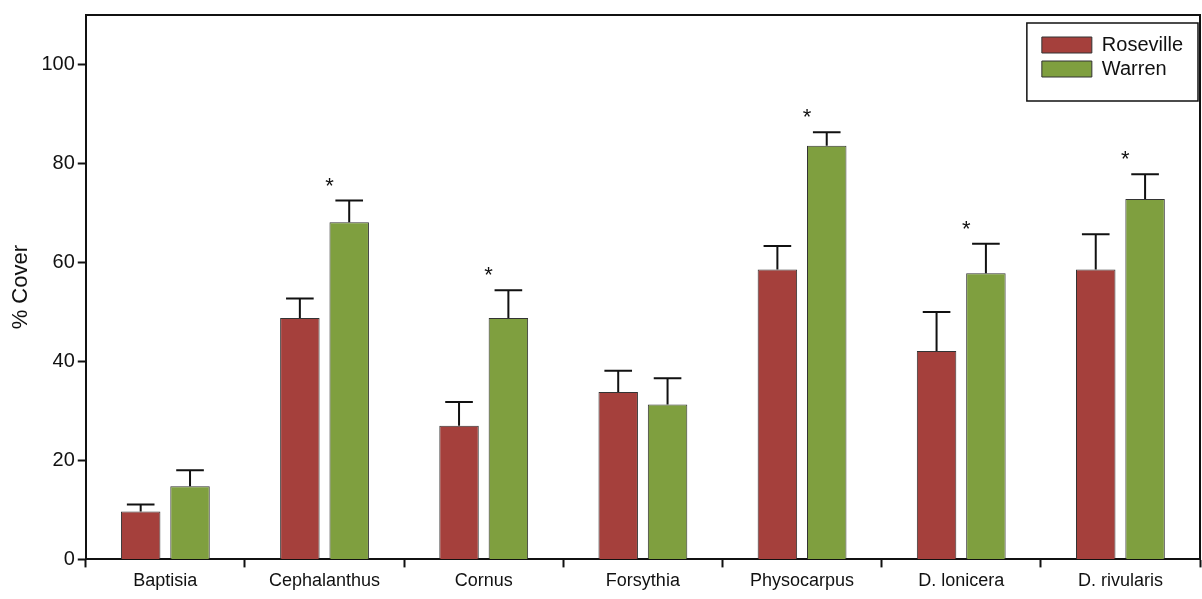  What do you see at coordinates (324, 580) in the screenshot?
I see `x-tick-label: Cephalanthus` at bounding box center [324, 580].